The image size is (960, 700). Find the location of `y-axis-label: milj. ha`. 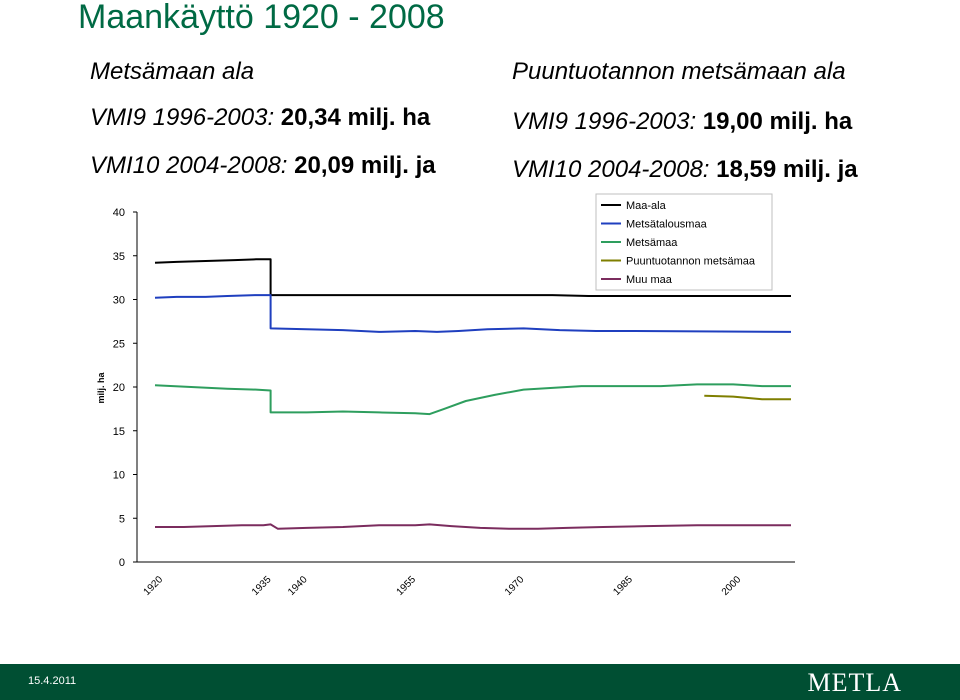

y-axis-label: milj. ha is located at coordinates (101, 388).